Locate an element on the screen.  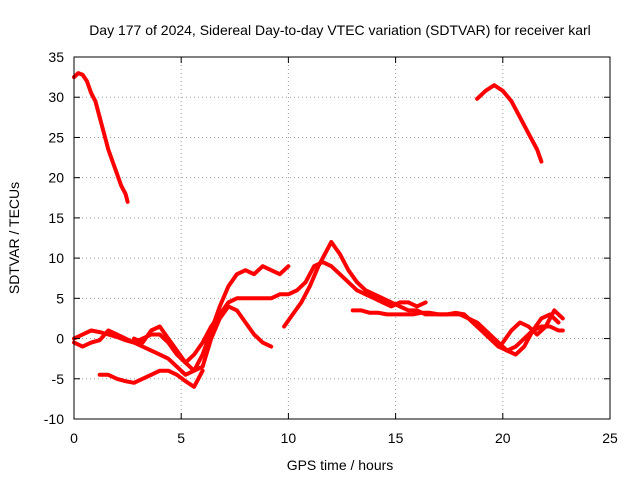
y-tick-label: 25 is located at coordinates (56, 137).